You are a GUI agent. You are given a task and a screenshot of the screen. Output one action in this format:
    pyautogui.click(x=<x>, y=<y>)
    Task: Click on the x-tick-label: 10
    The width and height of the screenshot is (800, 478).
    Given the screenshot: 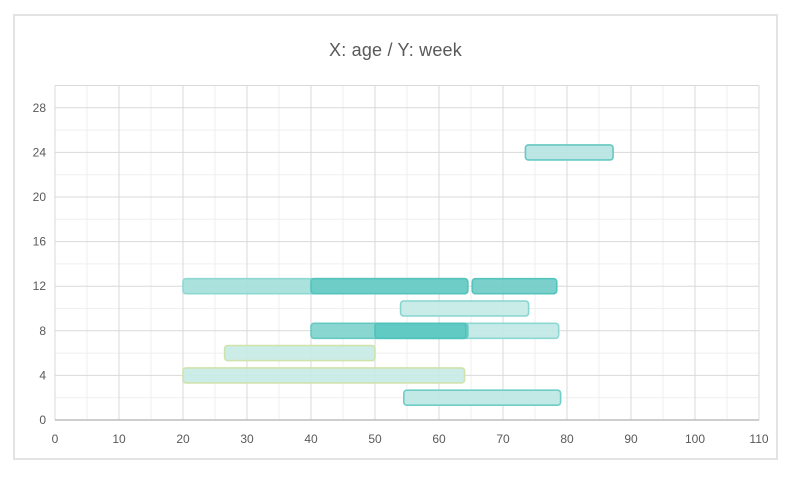 What is the action you would take?
    pyautogui.click(x=119, y=439)
    